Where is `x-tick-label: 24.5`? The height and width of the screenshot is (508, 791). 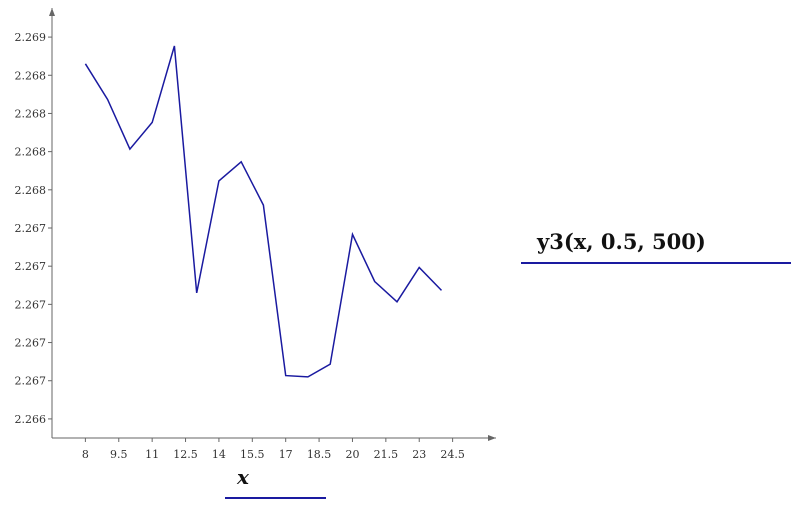
x-tick-label: 24.5 is located at coordinates (452, 454).